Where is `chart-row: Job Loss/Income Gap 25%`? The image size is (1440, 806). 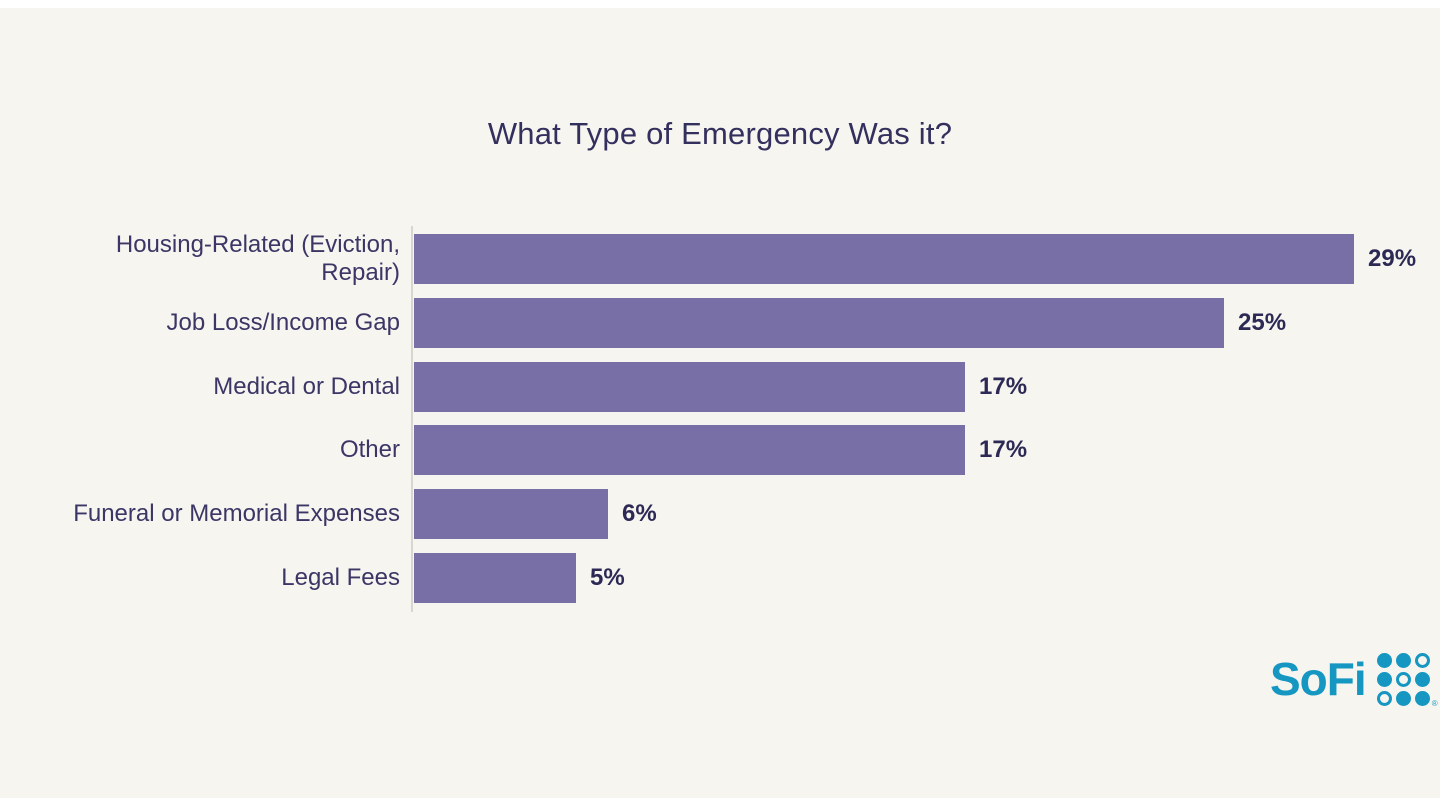 chart-row: Job Loss/Income Gap 25% is located at coordinates (720, 322).